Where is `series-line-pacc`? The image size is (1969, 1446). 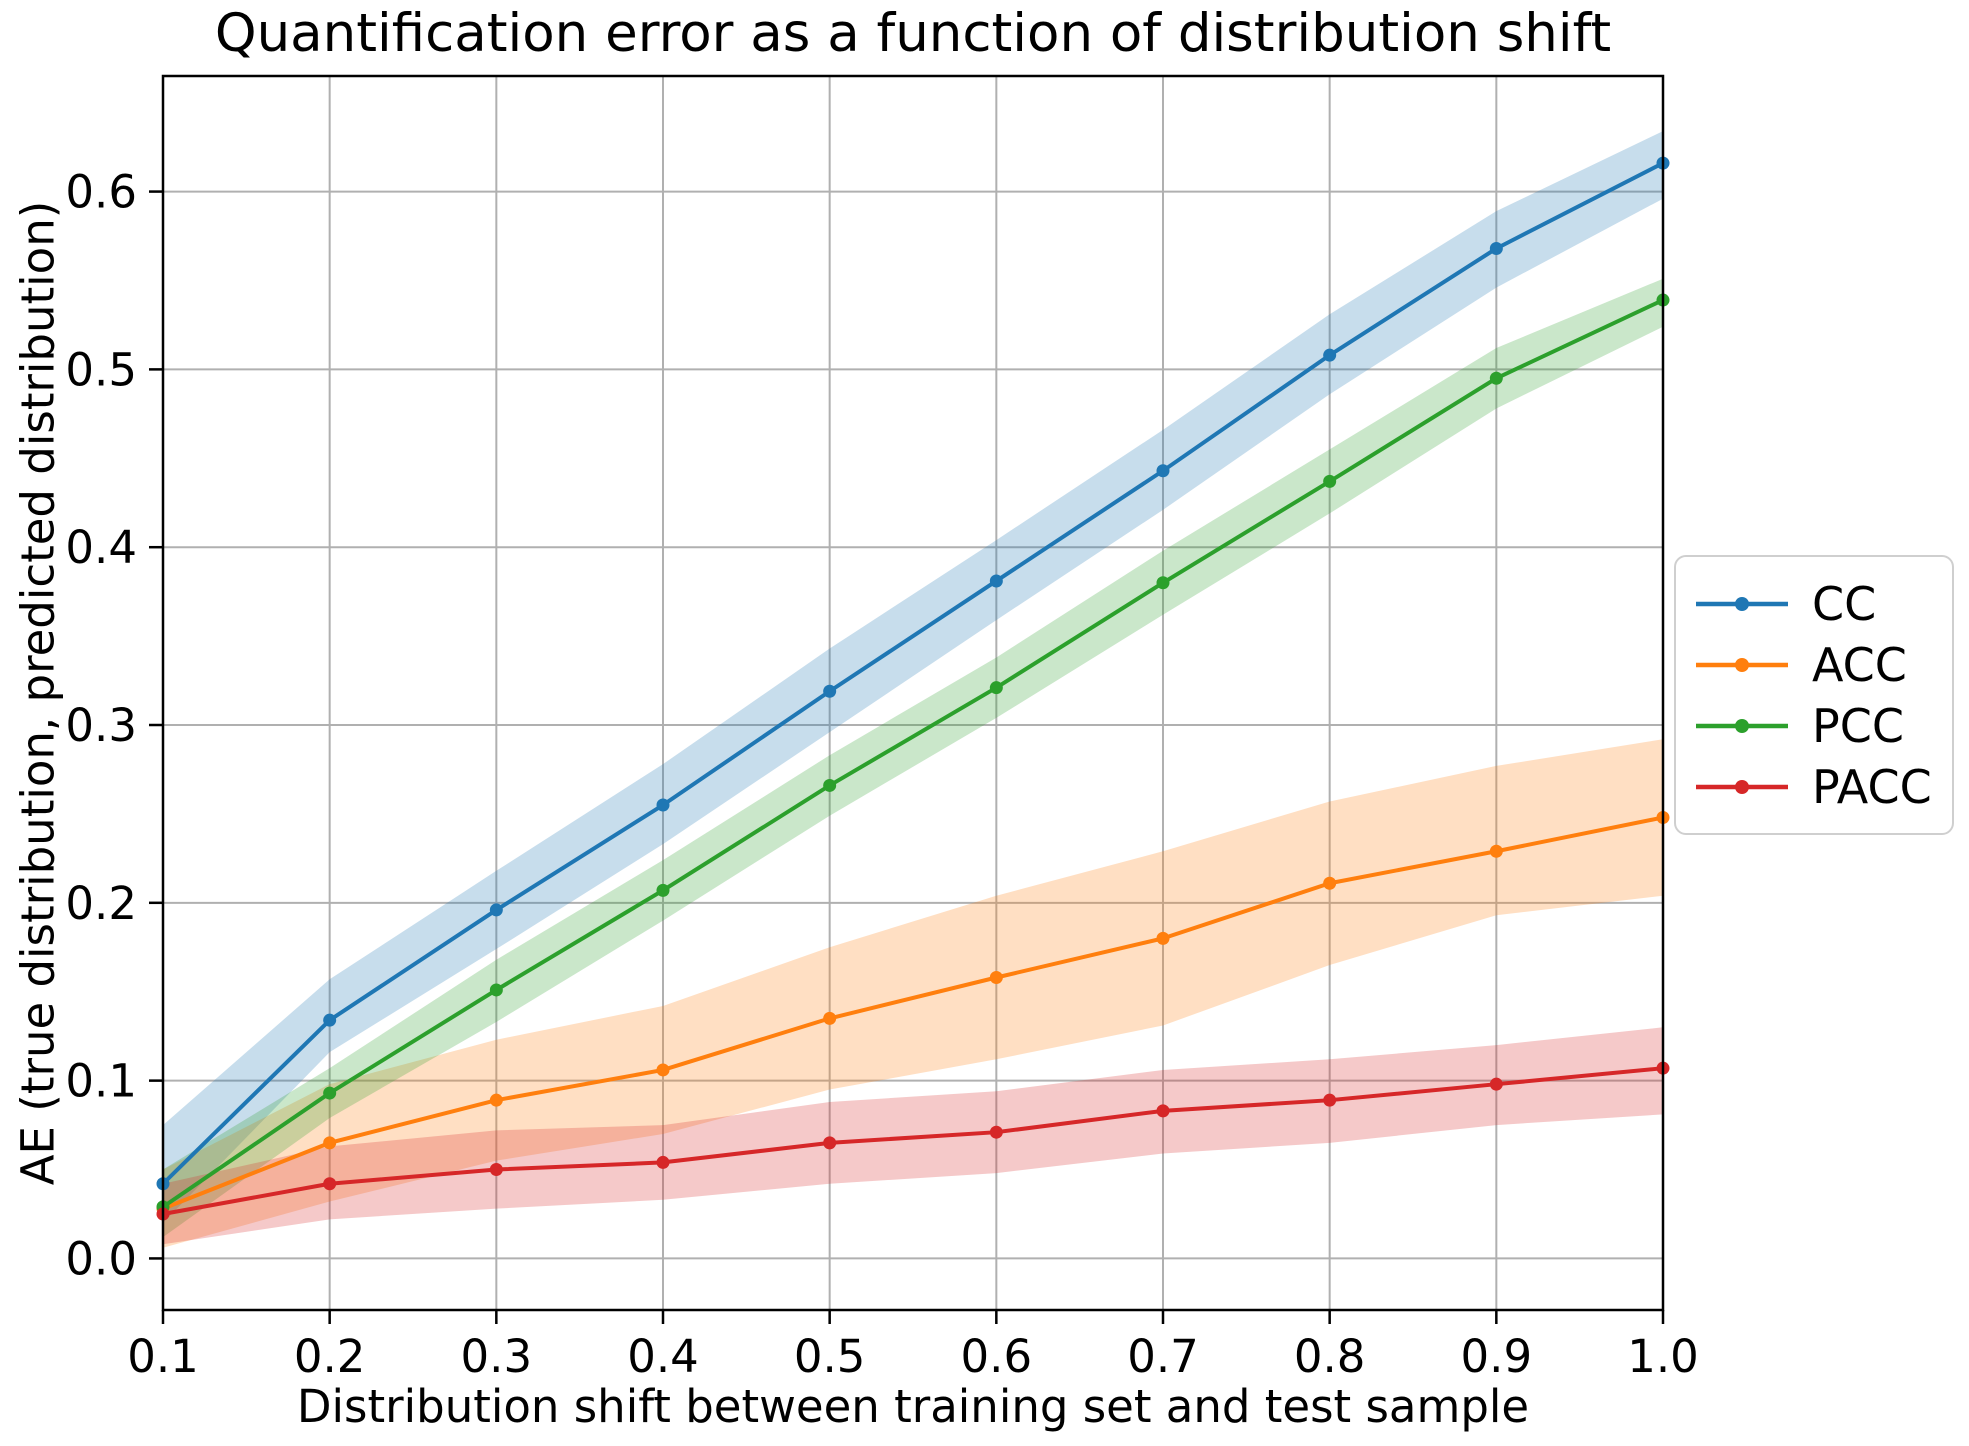
series-line-pacc is located at coordinates (913, 1141).